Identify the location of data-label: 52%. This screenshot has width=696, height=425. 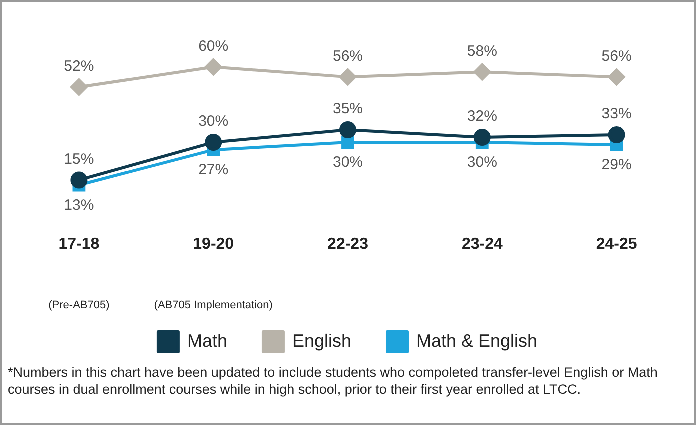
(79, 66).